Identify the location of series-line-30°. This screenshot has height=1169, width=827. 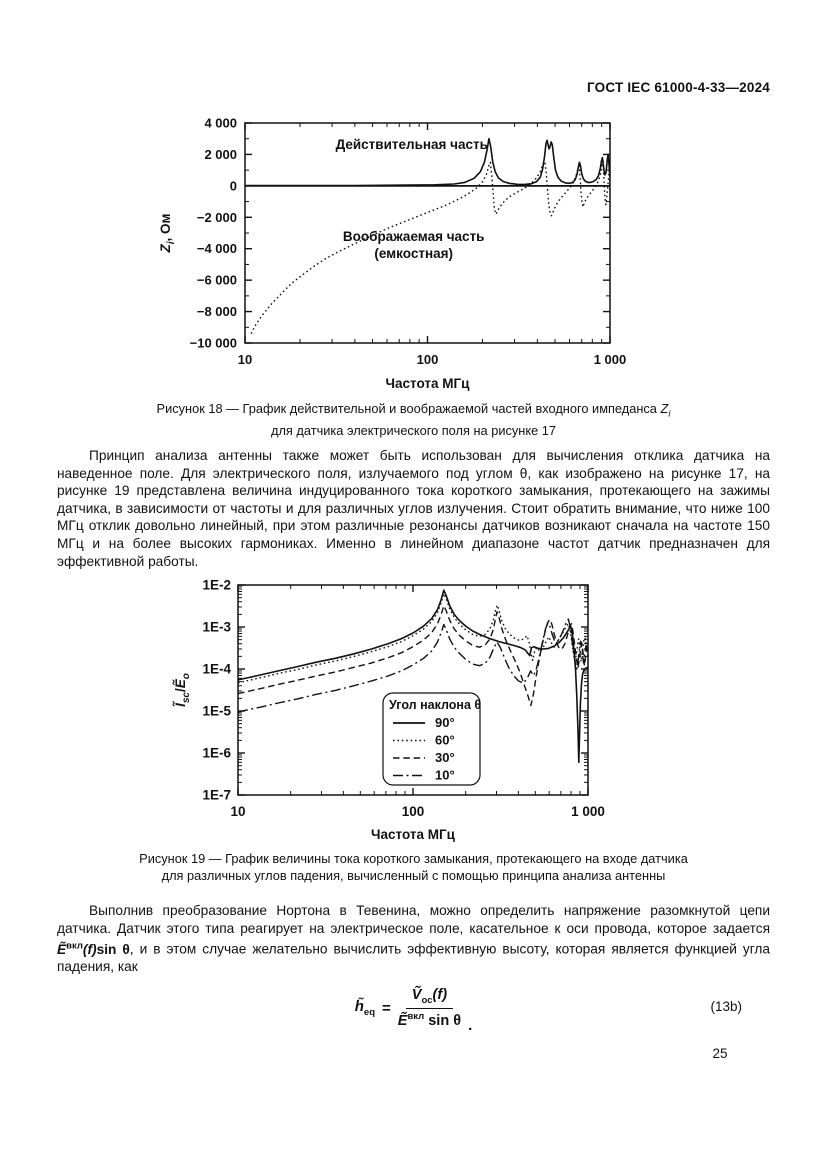
(413, 656).